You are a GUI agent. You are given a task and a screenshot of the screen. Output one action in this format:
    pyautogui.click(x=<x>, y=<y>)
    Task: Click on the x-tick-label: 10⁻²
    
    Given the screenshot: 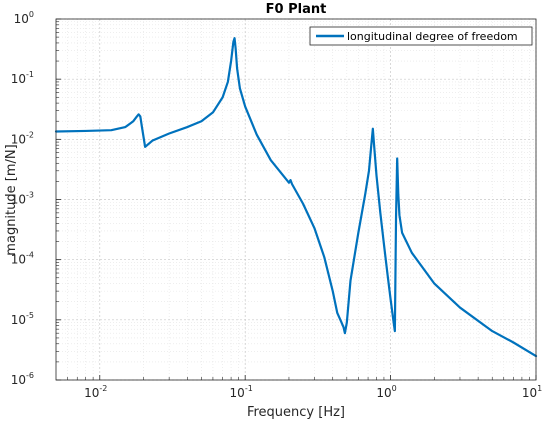 What is the action you would take?
    pyautogui.click(x=95, y=392)
    